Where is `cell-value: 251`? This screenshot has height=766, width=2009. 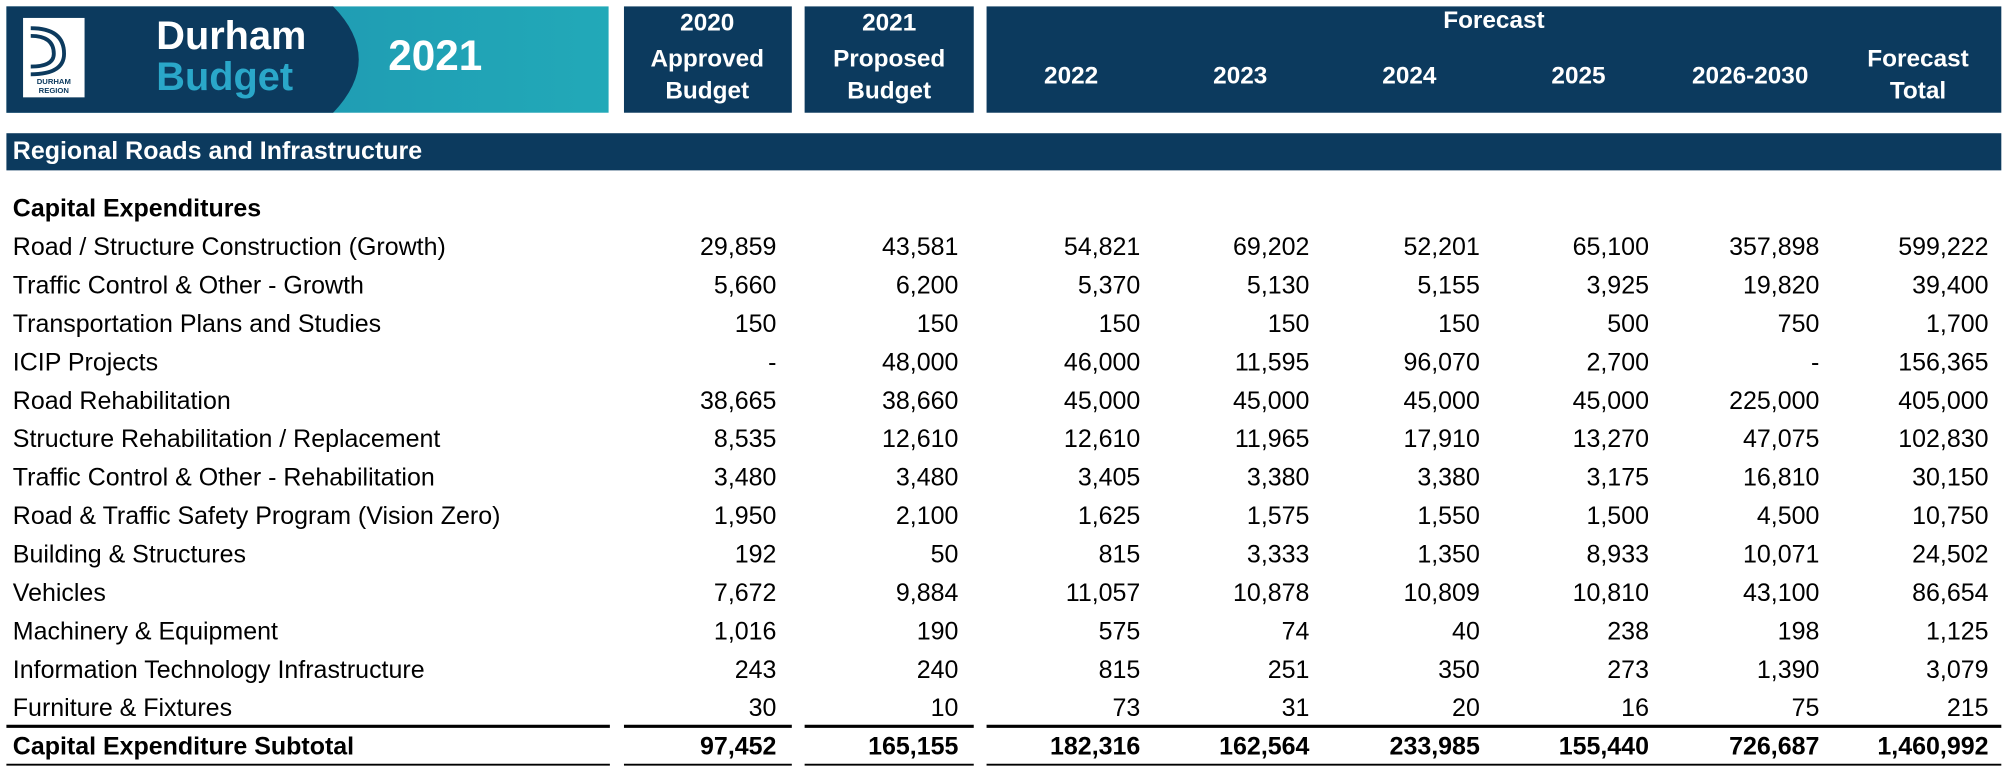
cell-value: 251 is located at coordinates (1289, 670).